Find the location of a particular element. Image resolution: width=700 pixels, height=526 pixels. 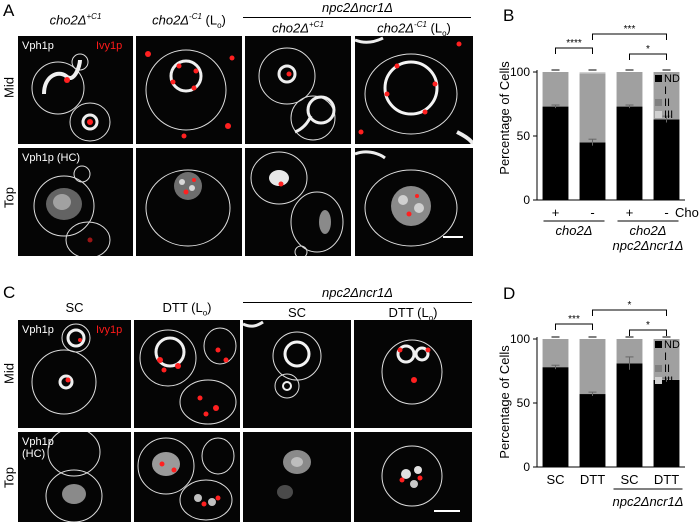

panel-letter-a: A is located at coordinates (8, 11).